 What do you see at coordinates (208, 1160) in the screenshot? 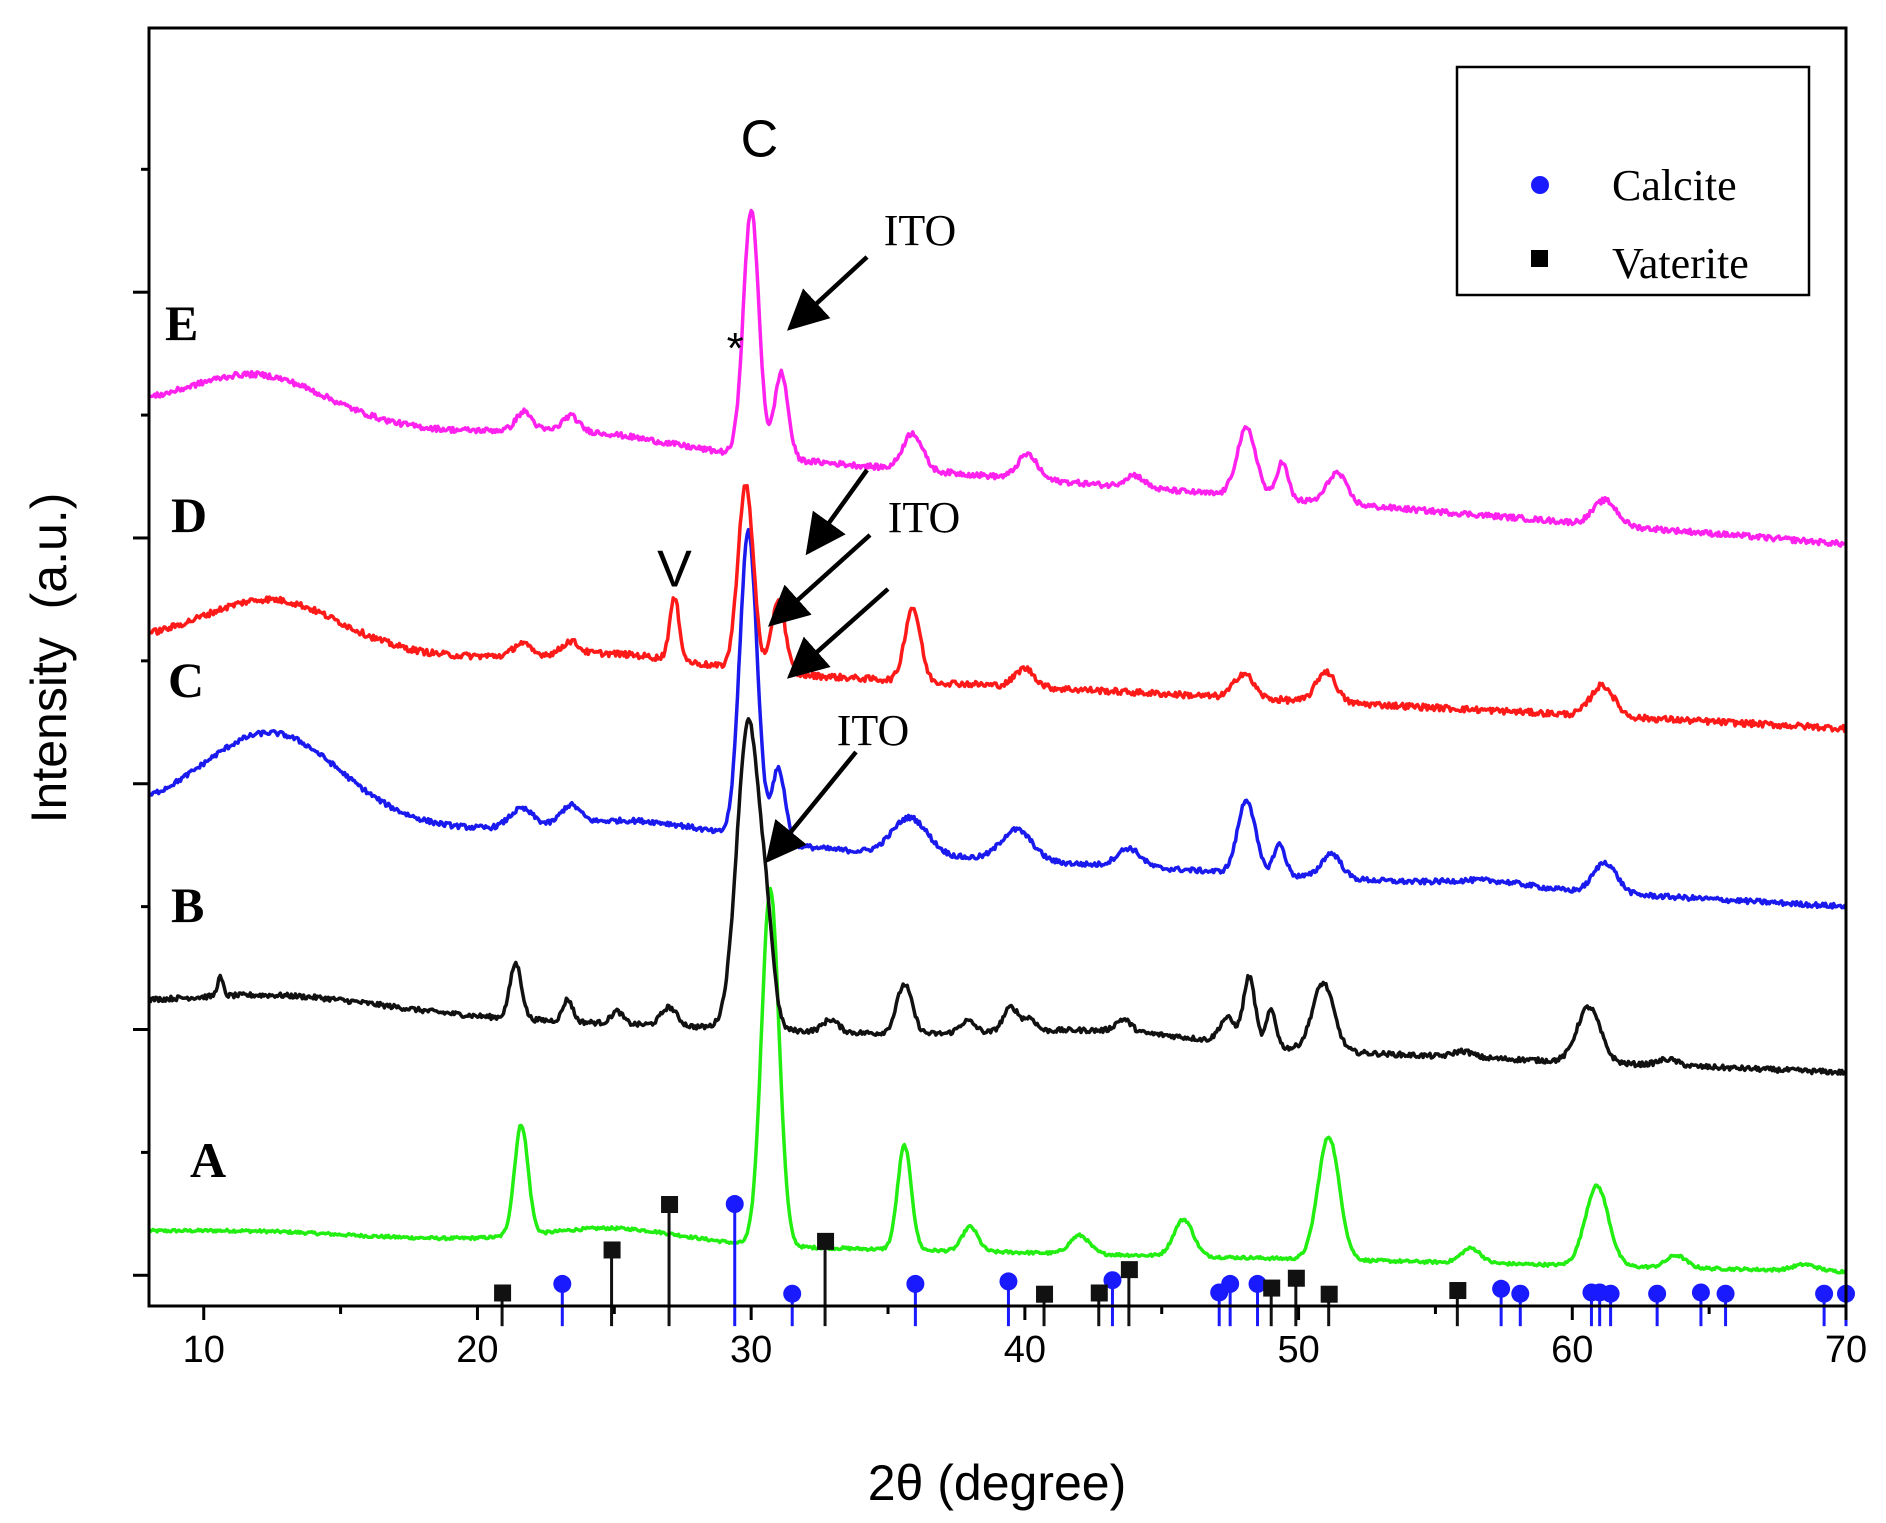
I see `curve-label-a: A` at bounding box center [208, 1160].